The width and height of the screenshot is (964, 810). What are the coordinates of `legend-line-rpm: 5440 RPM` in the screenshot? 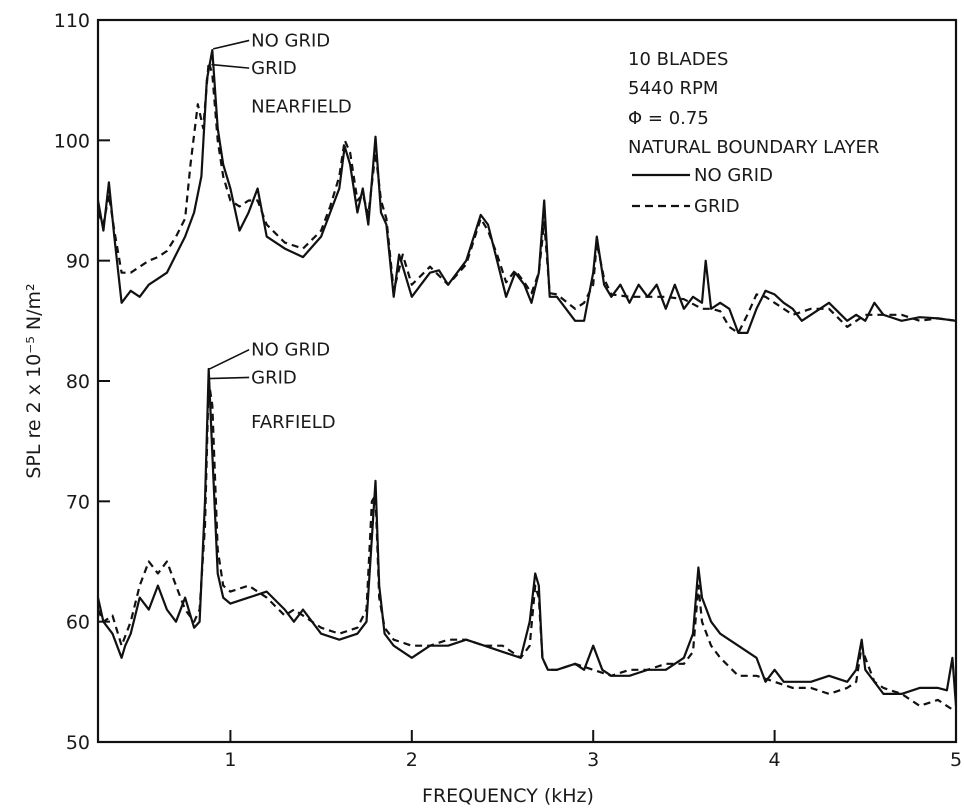 It's located at (673, 88).